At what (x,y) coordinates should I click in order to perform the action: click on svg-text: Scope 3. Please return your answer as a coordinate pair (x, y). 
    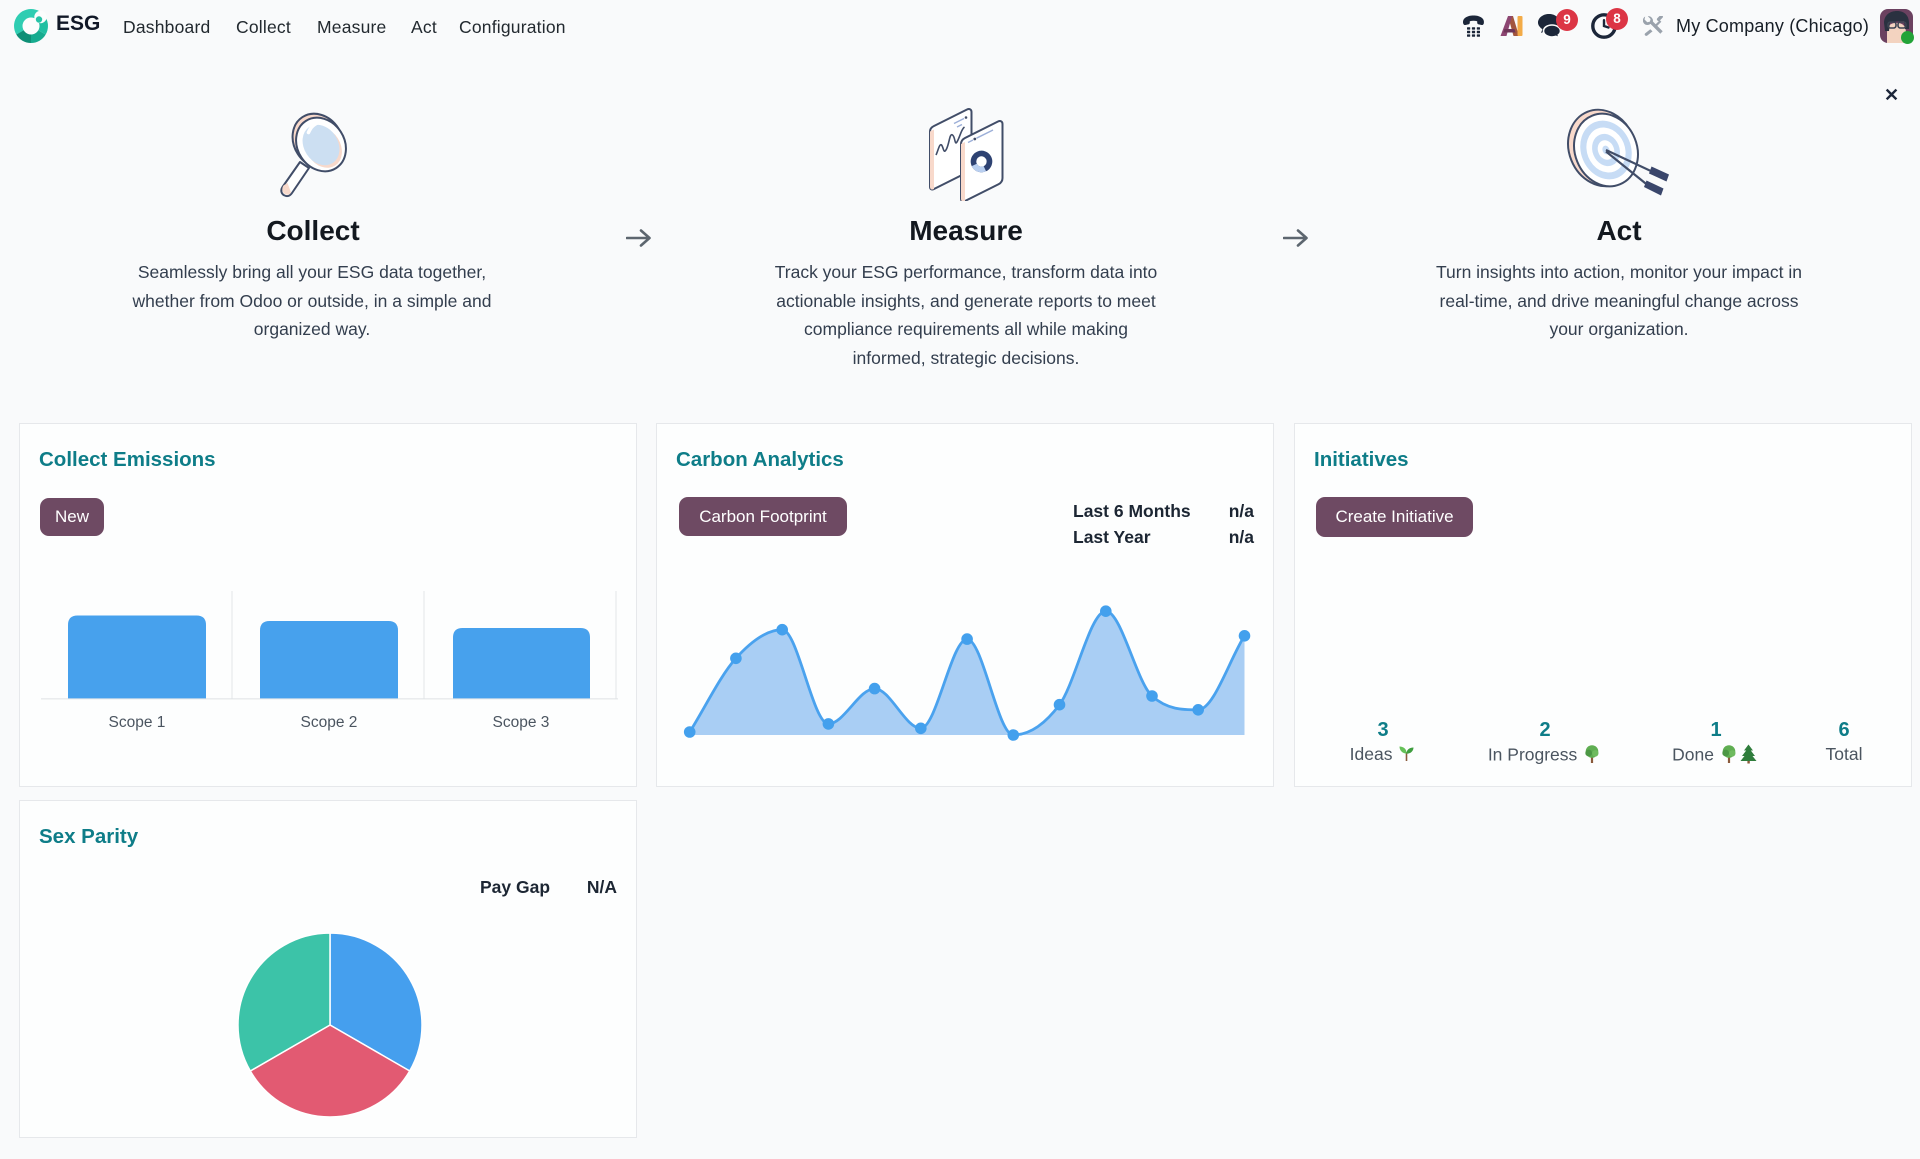
    Looking at the image, I should click on (521, 722).